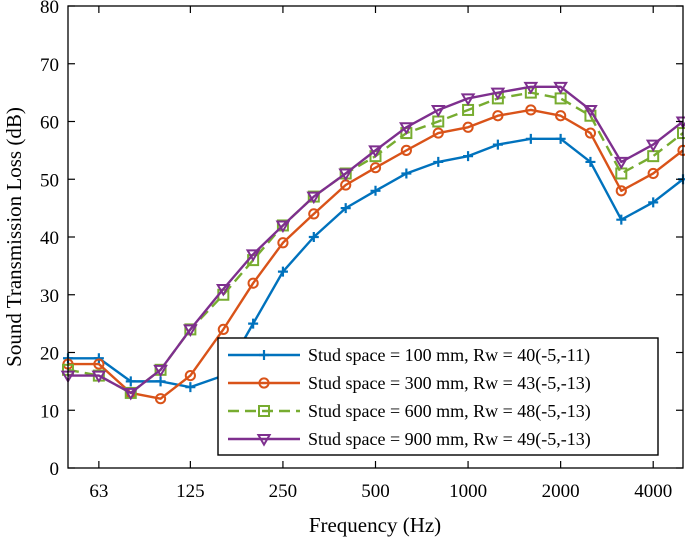  I want to click on legend-label-3: Stud space = 600 mm, Rw = 48(-5,-13), so click(449, 411).